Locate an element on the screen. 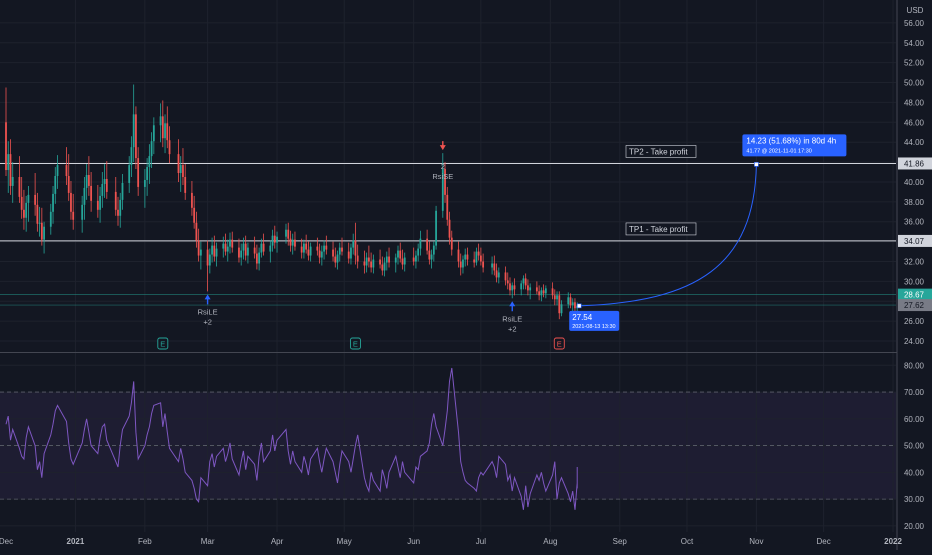  date-tick-label: 2021 is located at coordinates (76, 541).